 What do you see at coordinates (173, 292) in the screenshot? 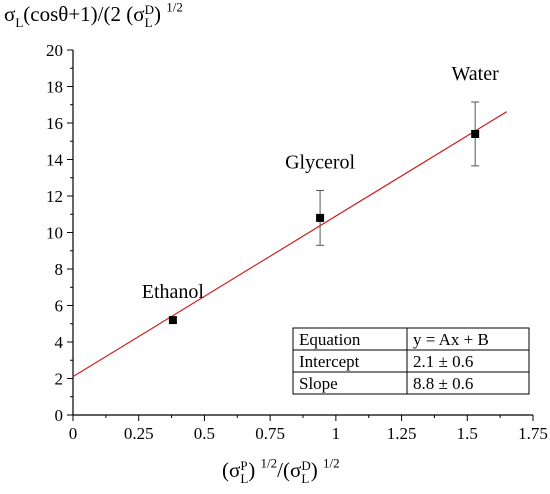
I see `point-label: Ethanol` at bounding box center [173, 292].